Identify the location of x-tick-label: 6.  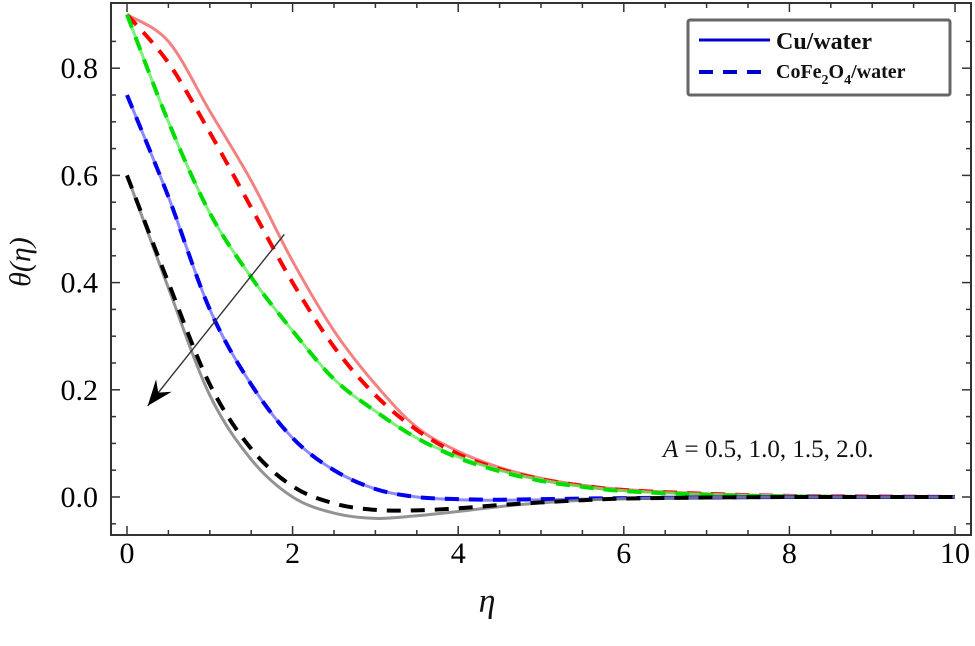
(623, 553).